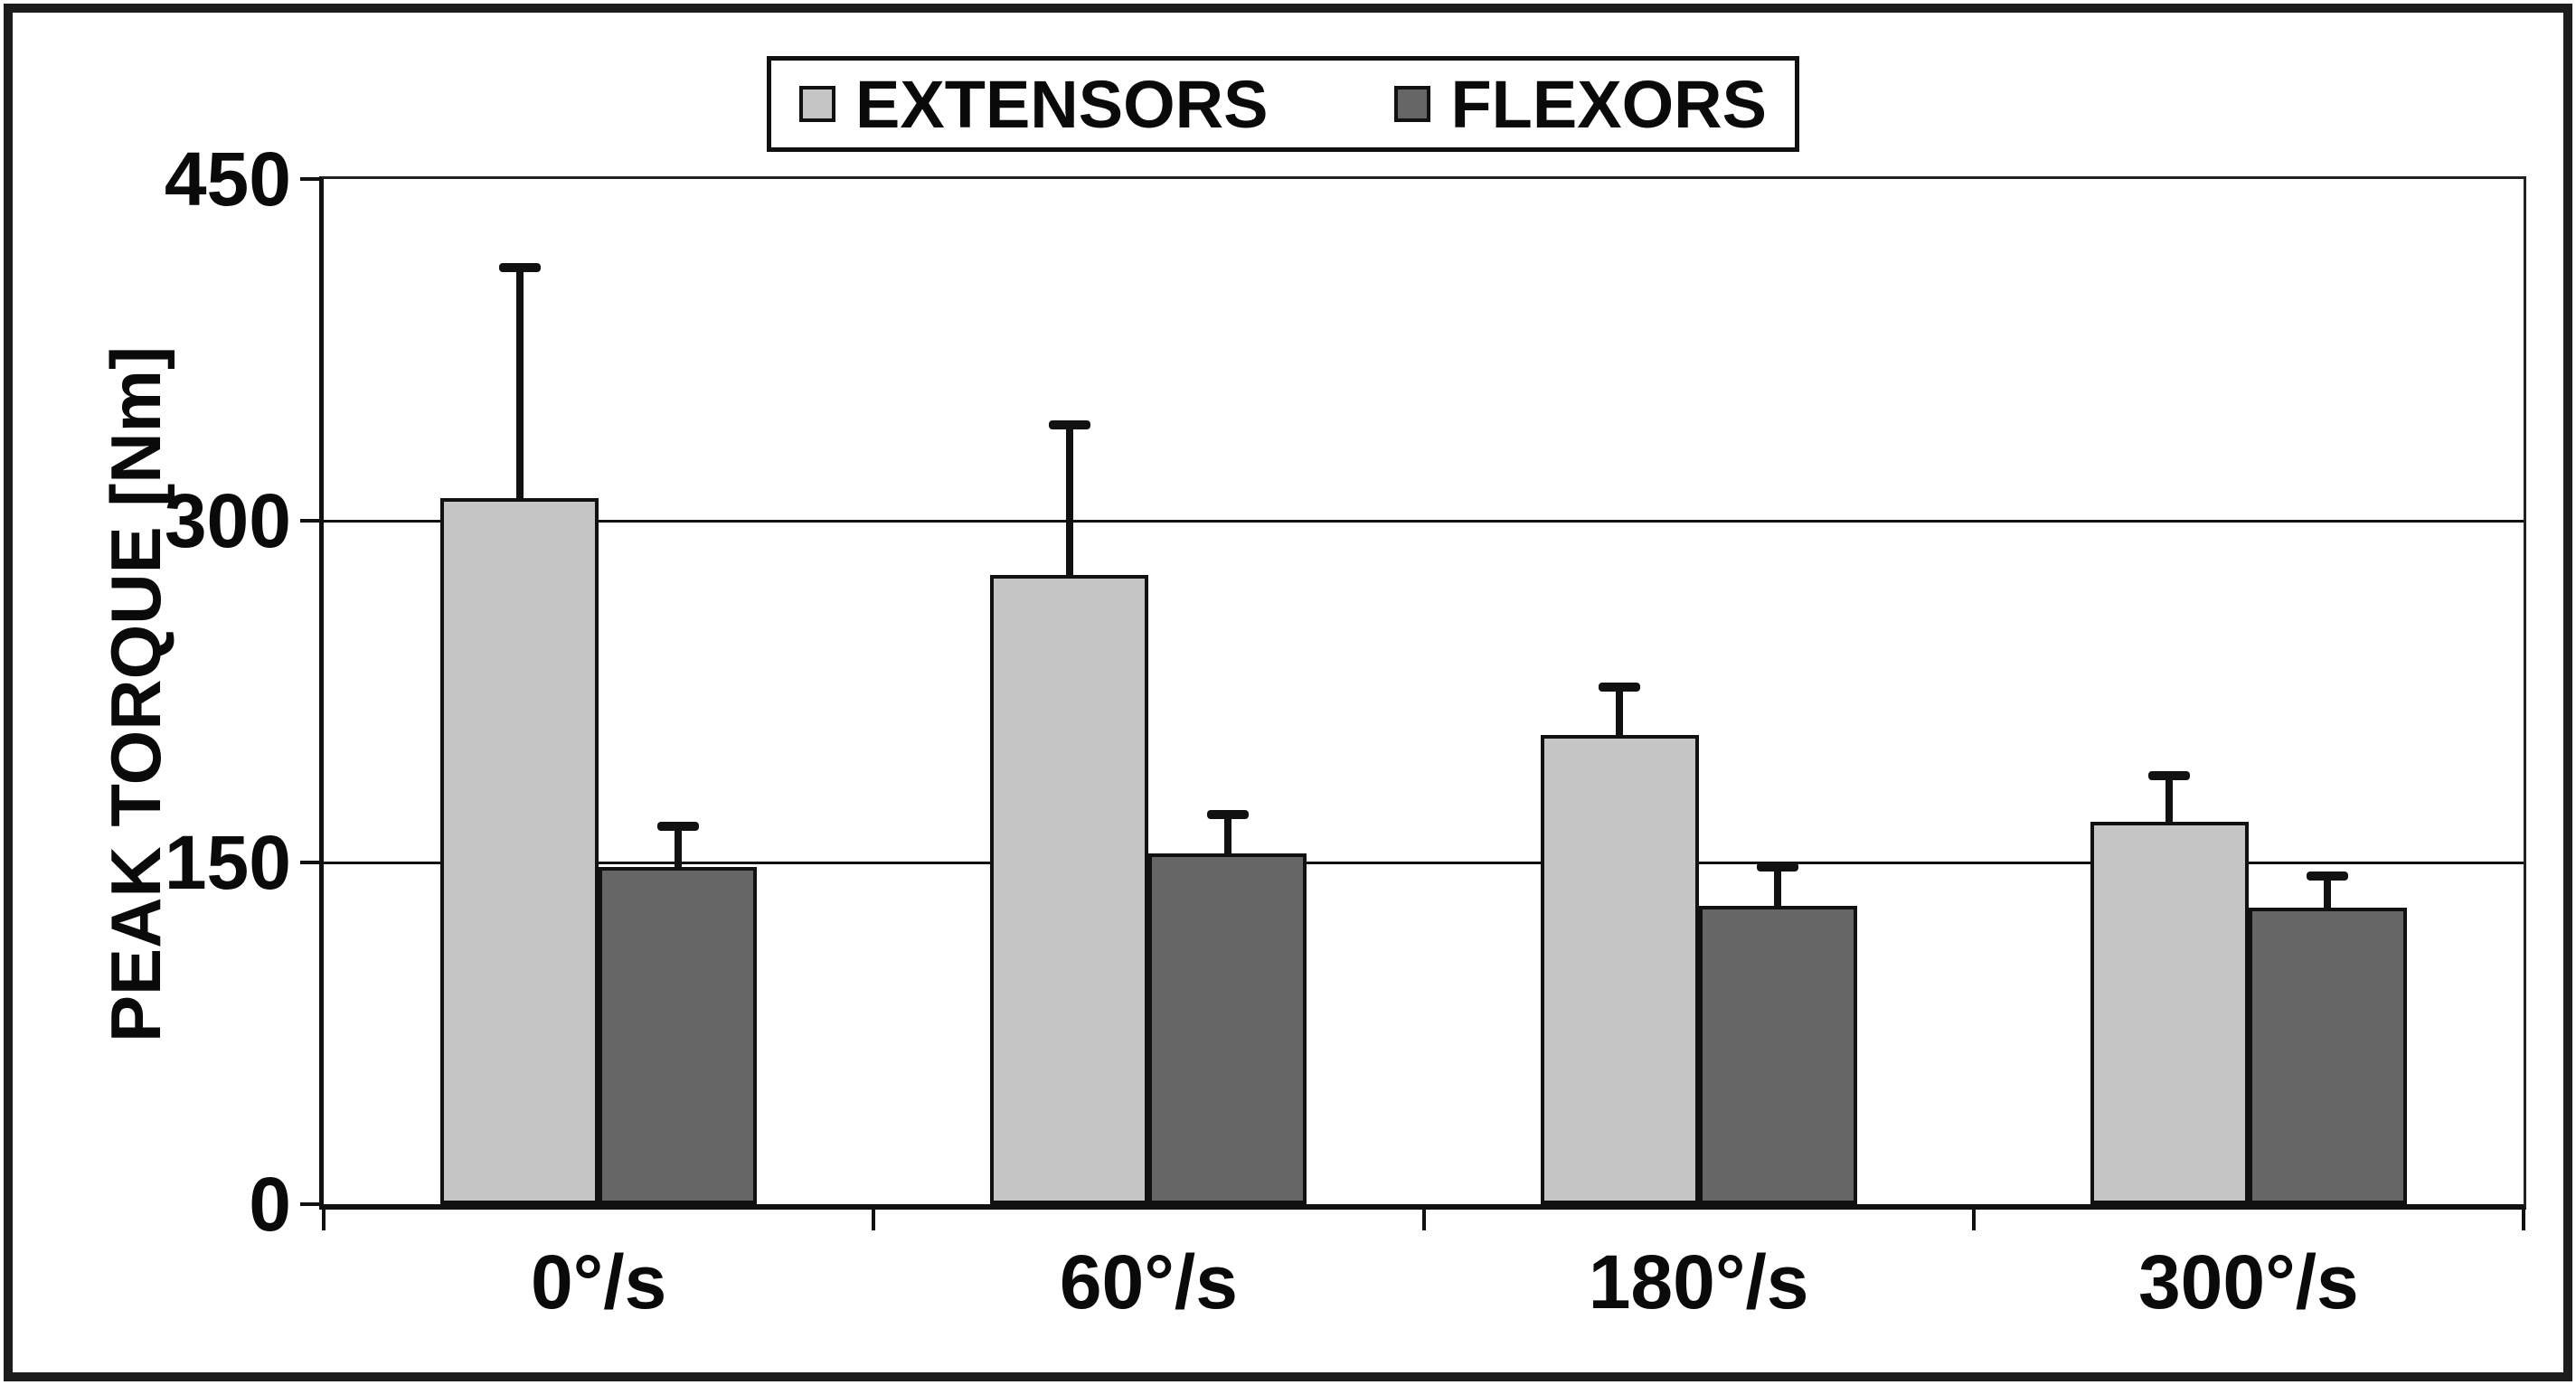 This screenshot has height=1385, width=2576. Describe the element at coordinates (2170, 800) in the screenshot. I see `error-bar-extensors-300°/s` at that location.